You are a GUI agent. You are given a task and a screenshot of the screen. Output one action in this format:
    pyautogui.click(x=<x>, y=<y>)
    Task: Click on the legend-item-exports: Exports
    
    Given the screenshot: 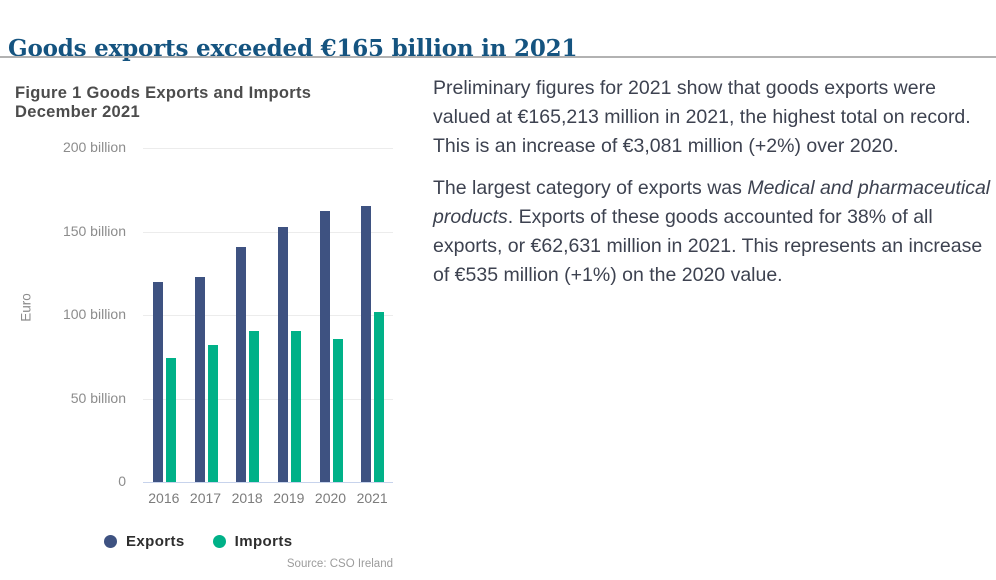 What is the action you would take?
    pyautogui.click(x=144, y=541)
    